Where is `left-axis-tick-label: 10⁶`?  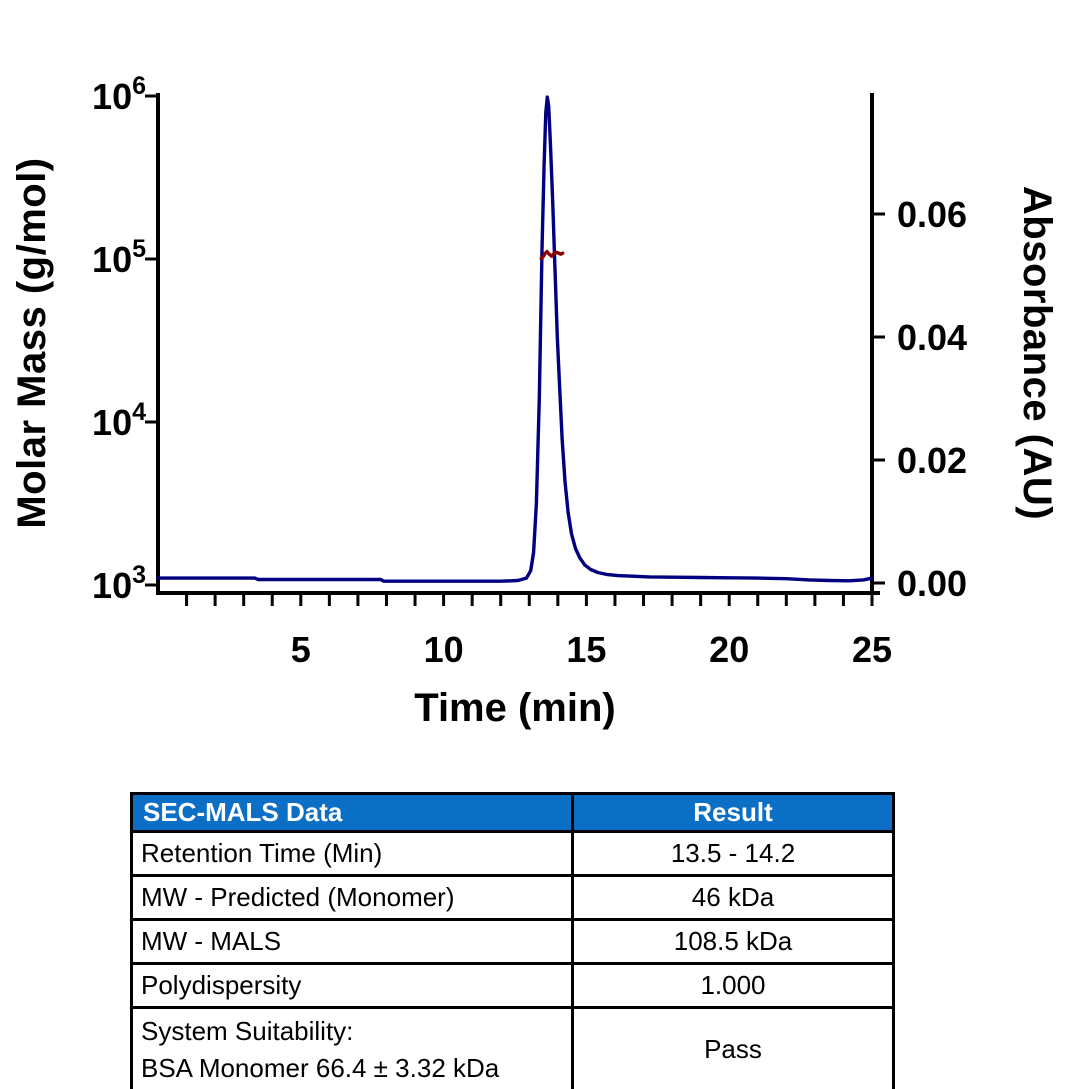
left-axis-tick-label: 10⁶ is located at coordinates (119, 94).